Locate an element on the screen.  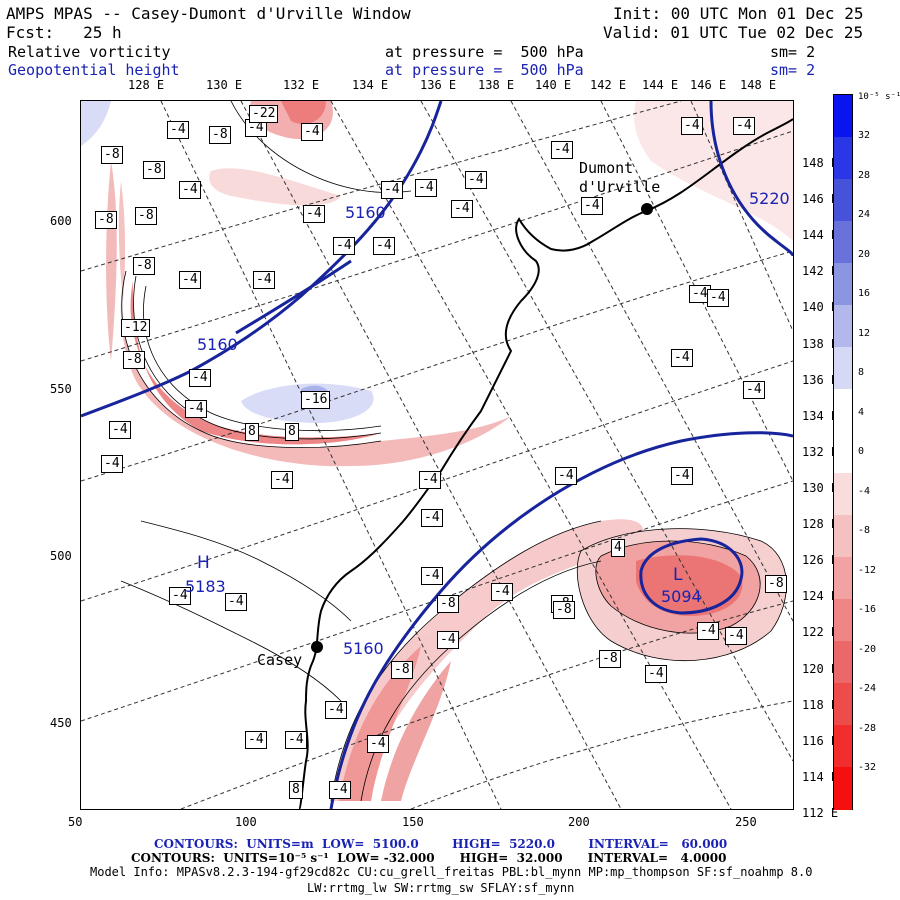
colorbar-label: 16 is located at coordinates (864, 293).